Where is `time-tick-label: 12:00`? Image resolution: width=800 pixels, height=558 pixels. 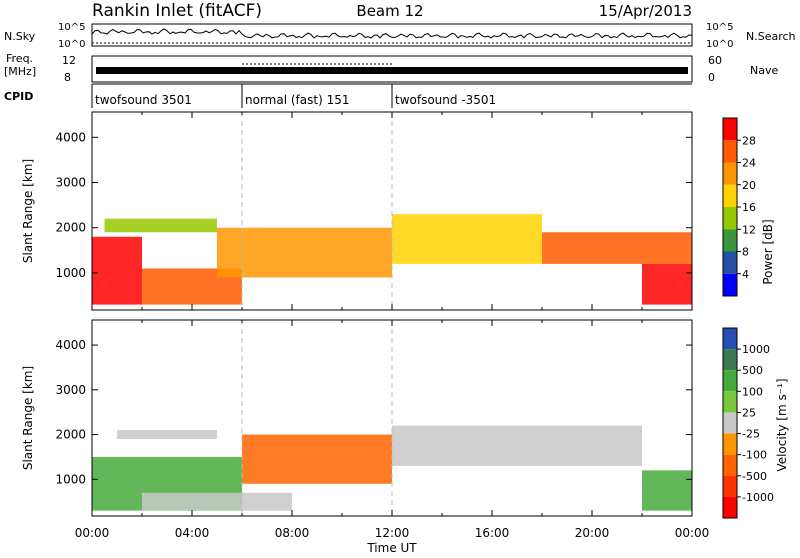
time-tick-label: 12:00 is located at coordinates (392, 533).